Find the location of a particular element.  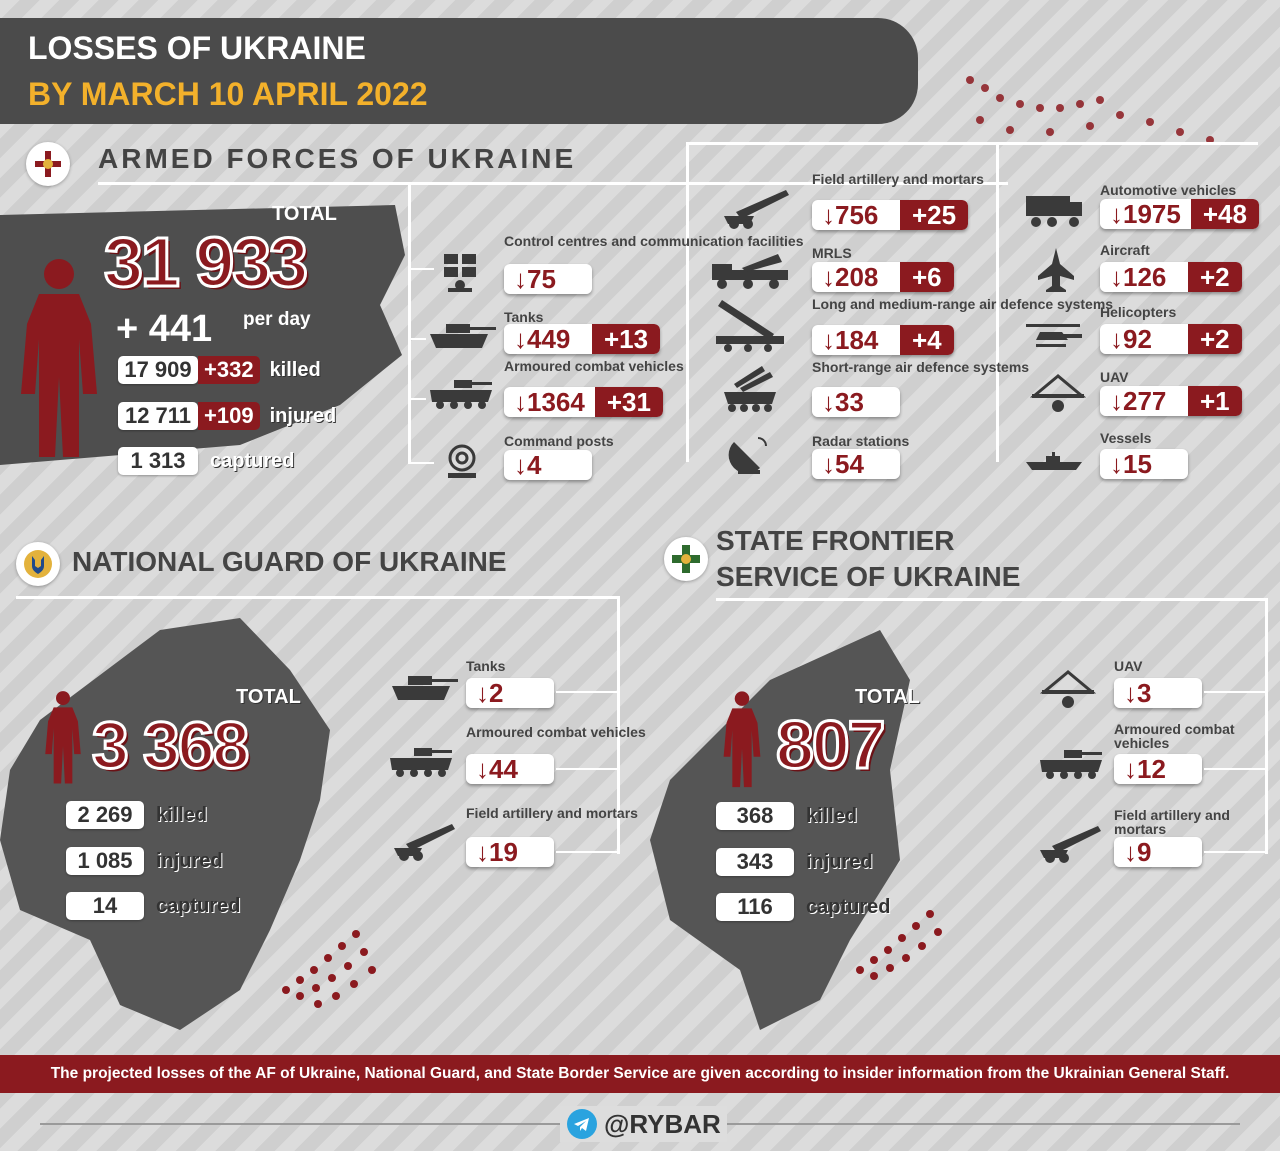

afu-c3-2-pill: ↓92 +2 is located at coordinates (1171, 339).